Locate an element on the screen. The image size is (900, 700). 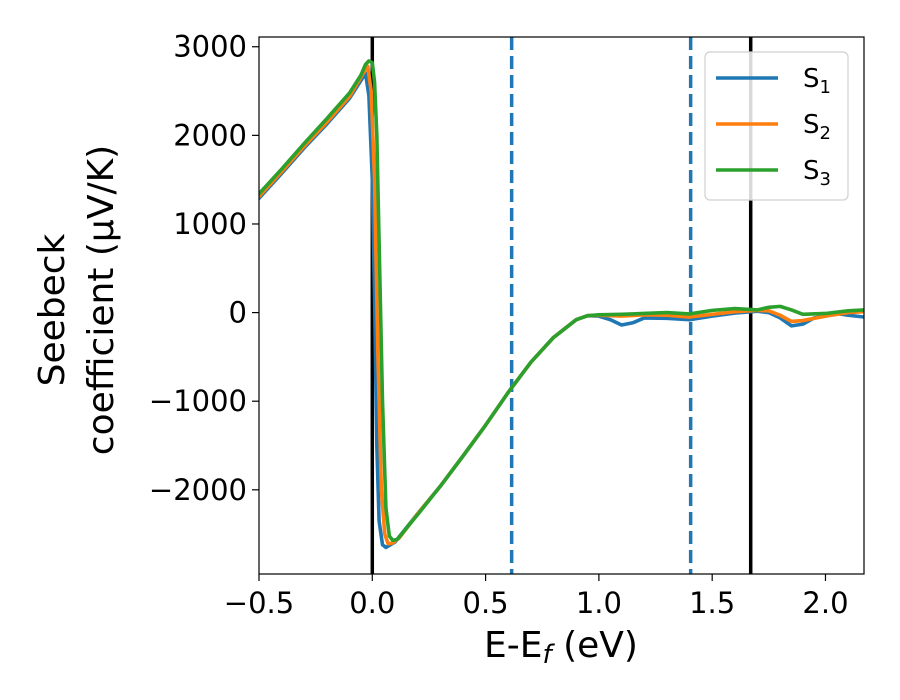
x-tick-label-3: 1.0 is located at coordinates (599, 603).